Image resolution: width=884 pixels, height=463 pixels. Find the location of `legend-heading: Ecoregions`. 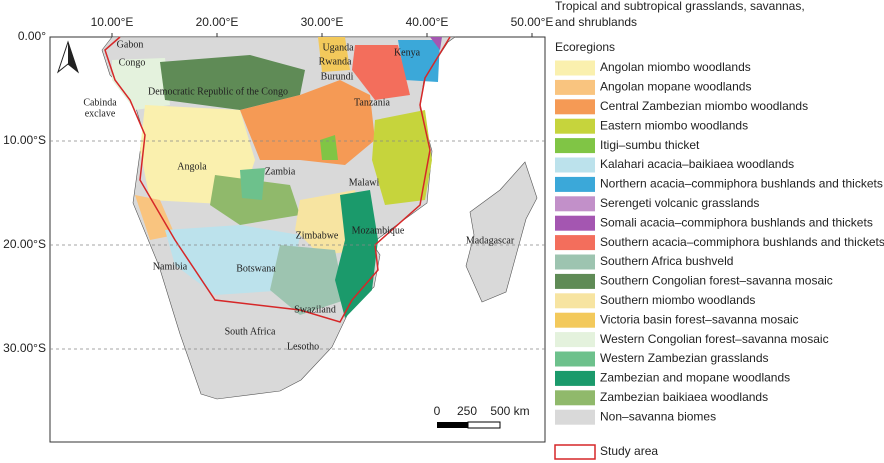

legend-heading: Ecoregions is located at coordinates (585, 47).